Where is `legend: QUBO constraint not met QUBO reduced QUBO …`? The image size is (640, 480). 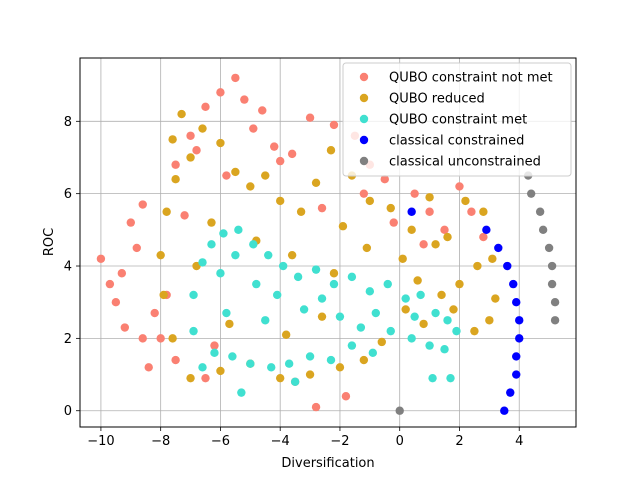 legend: QUBO constraint not met QUBO reduced QUBO … is located at coordinates (457, 119).